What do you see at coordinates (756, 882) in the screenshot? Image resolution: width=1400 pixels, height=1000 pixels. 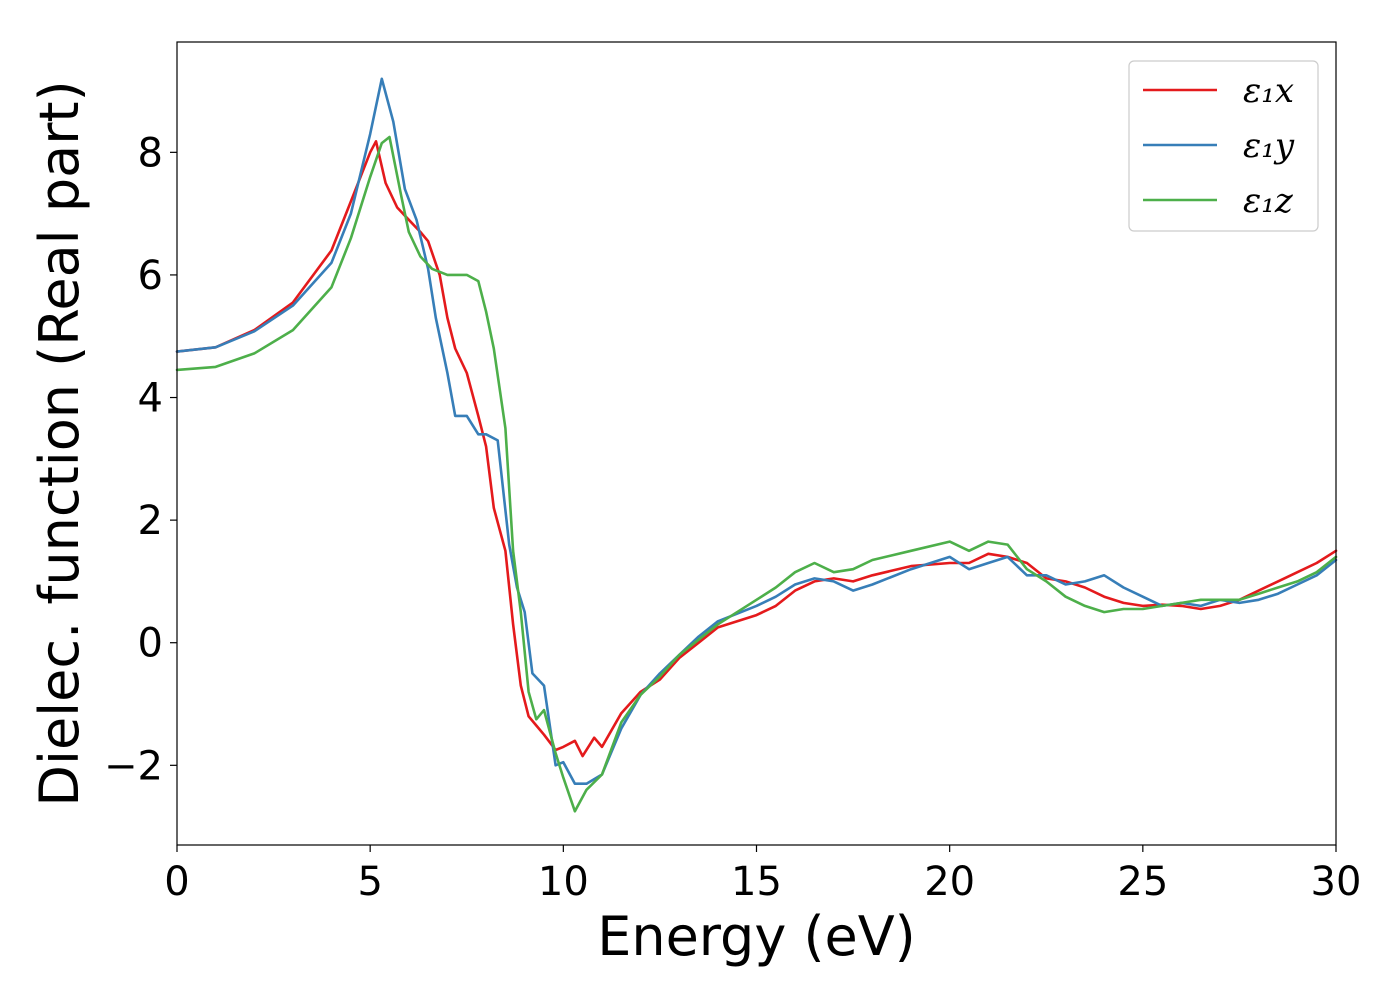 I see `x-tick-label: 15` at bounding box center [756, 882].